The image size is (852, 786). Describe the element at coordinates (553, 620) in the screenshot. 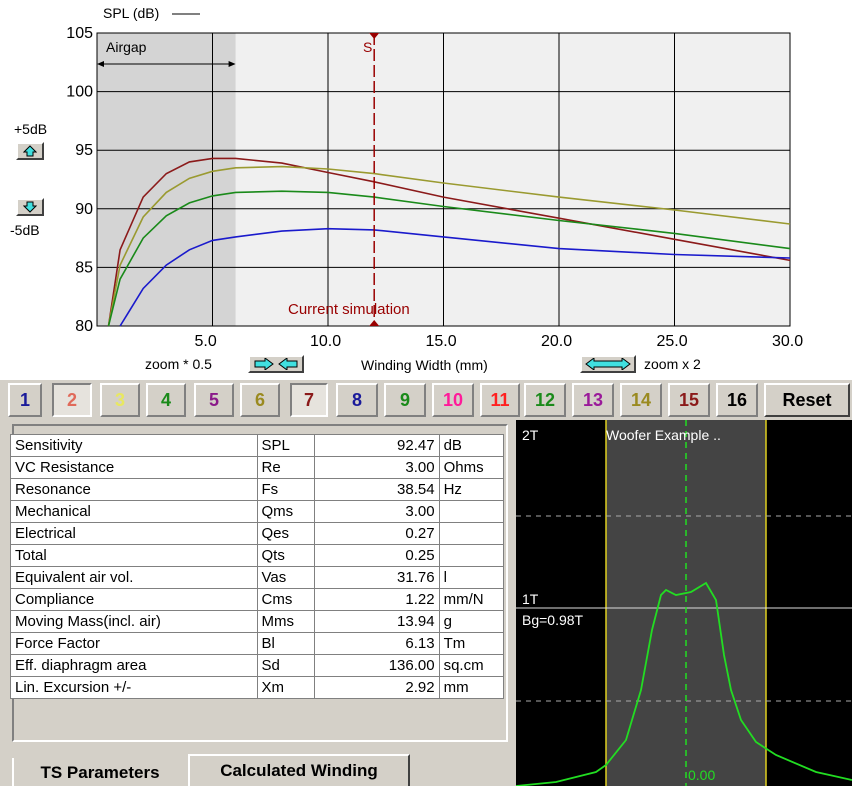

I see `flux-bg-label: Bg=0.98T` at that location.